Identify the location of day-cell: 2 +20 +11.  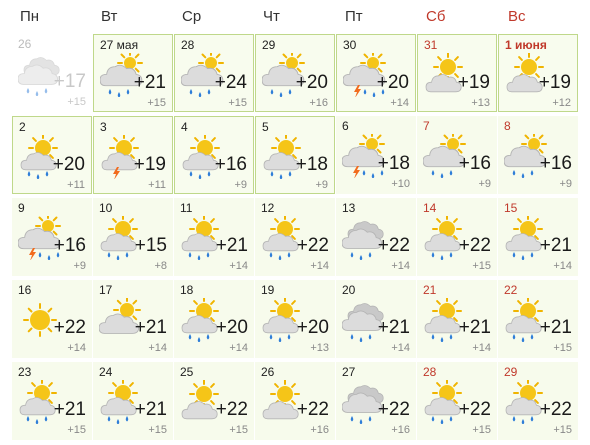
(52, 155).